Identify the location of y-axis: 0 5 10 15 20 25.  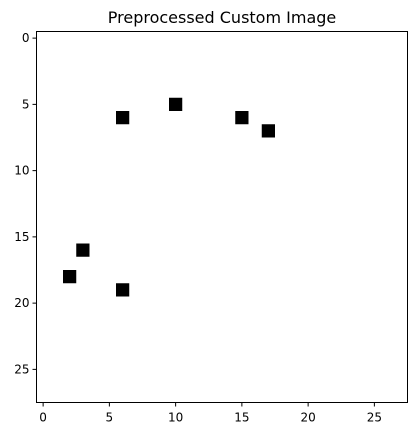
(25, 203).